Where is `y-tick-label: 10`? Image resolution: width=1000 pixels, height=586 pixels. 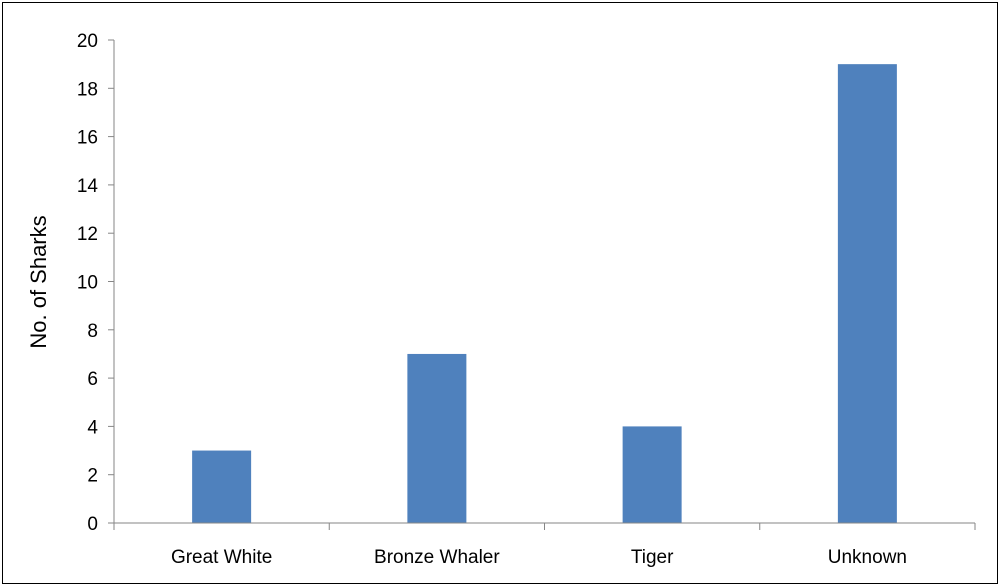 y-tick-label: 10 is located at coordinates (87, 283).